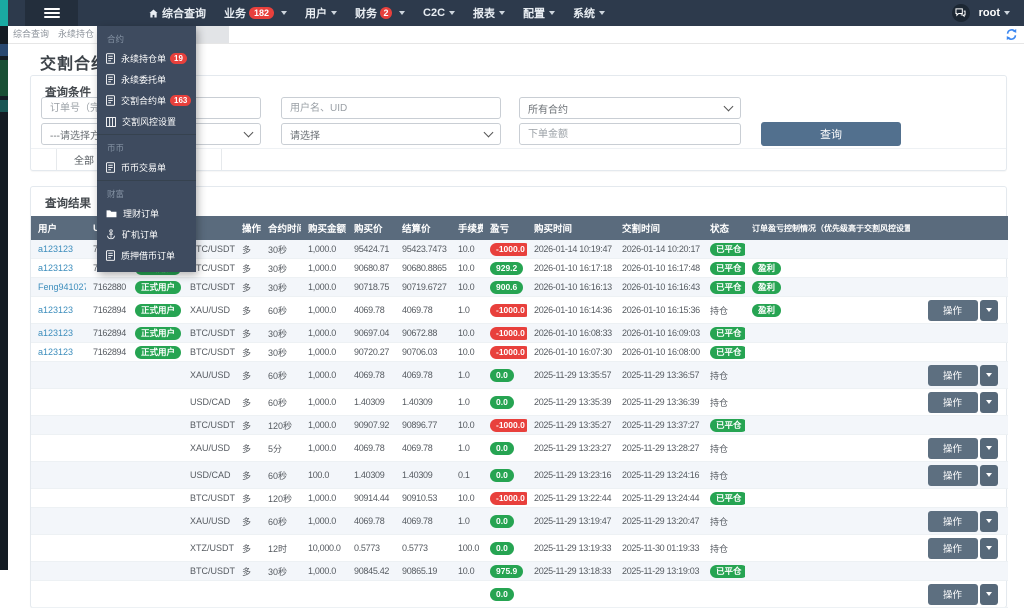 The width and height of the screenshot is (1024, 608). I want to click on cell-pair: XAU/USD, so click(209, 375).